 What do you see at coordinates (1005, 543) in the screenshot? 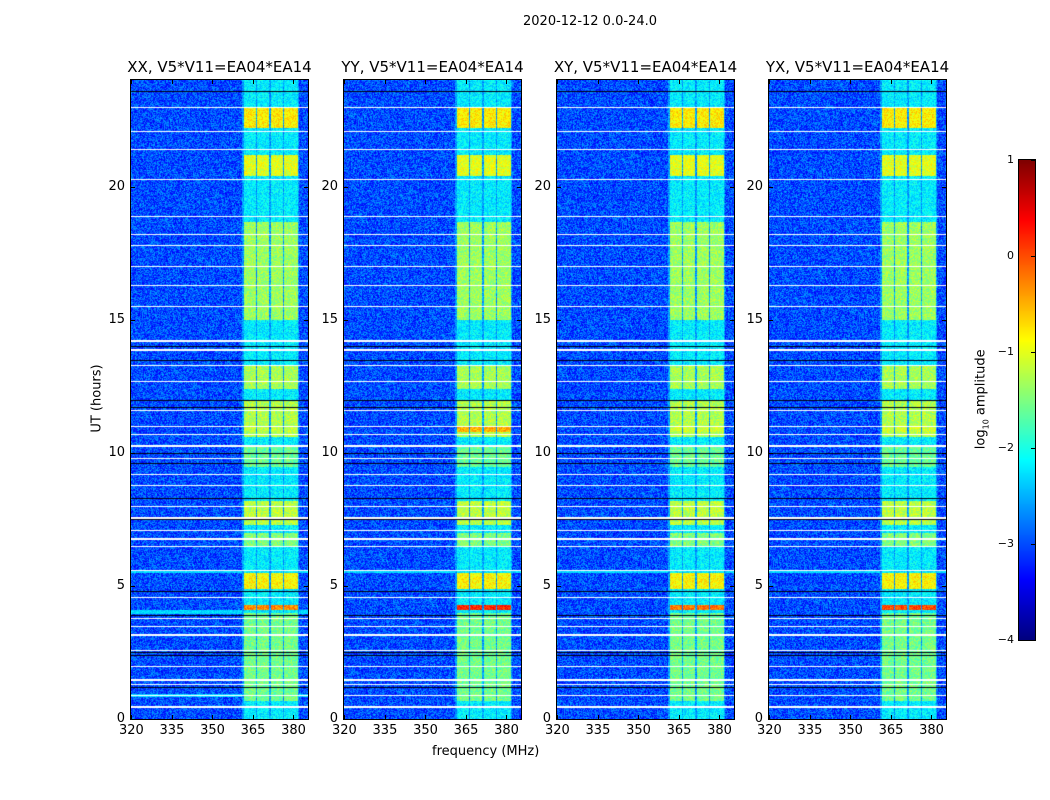
I see `colorbar-tick-label: −3` at bounding box center [1005, 543].